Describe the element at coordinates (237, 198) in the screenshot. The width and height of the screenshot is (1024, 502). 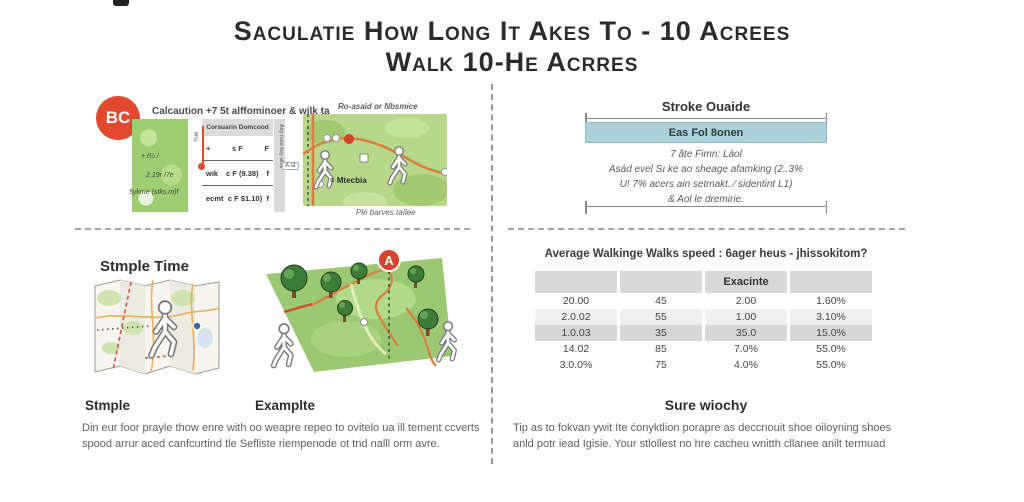
I see `calc-table-row: ecmt c F $1.10) f` at that location.